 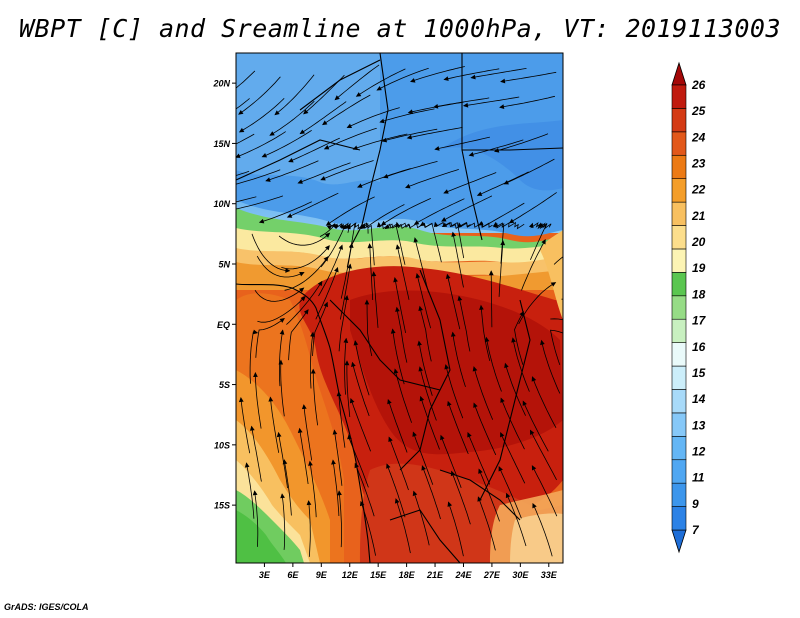 What do you see at coordinates (698, 216) in the screenshot?
I see `colorbar-label: 21` at bounding box center [698, 216].